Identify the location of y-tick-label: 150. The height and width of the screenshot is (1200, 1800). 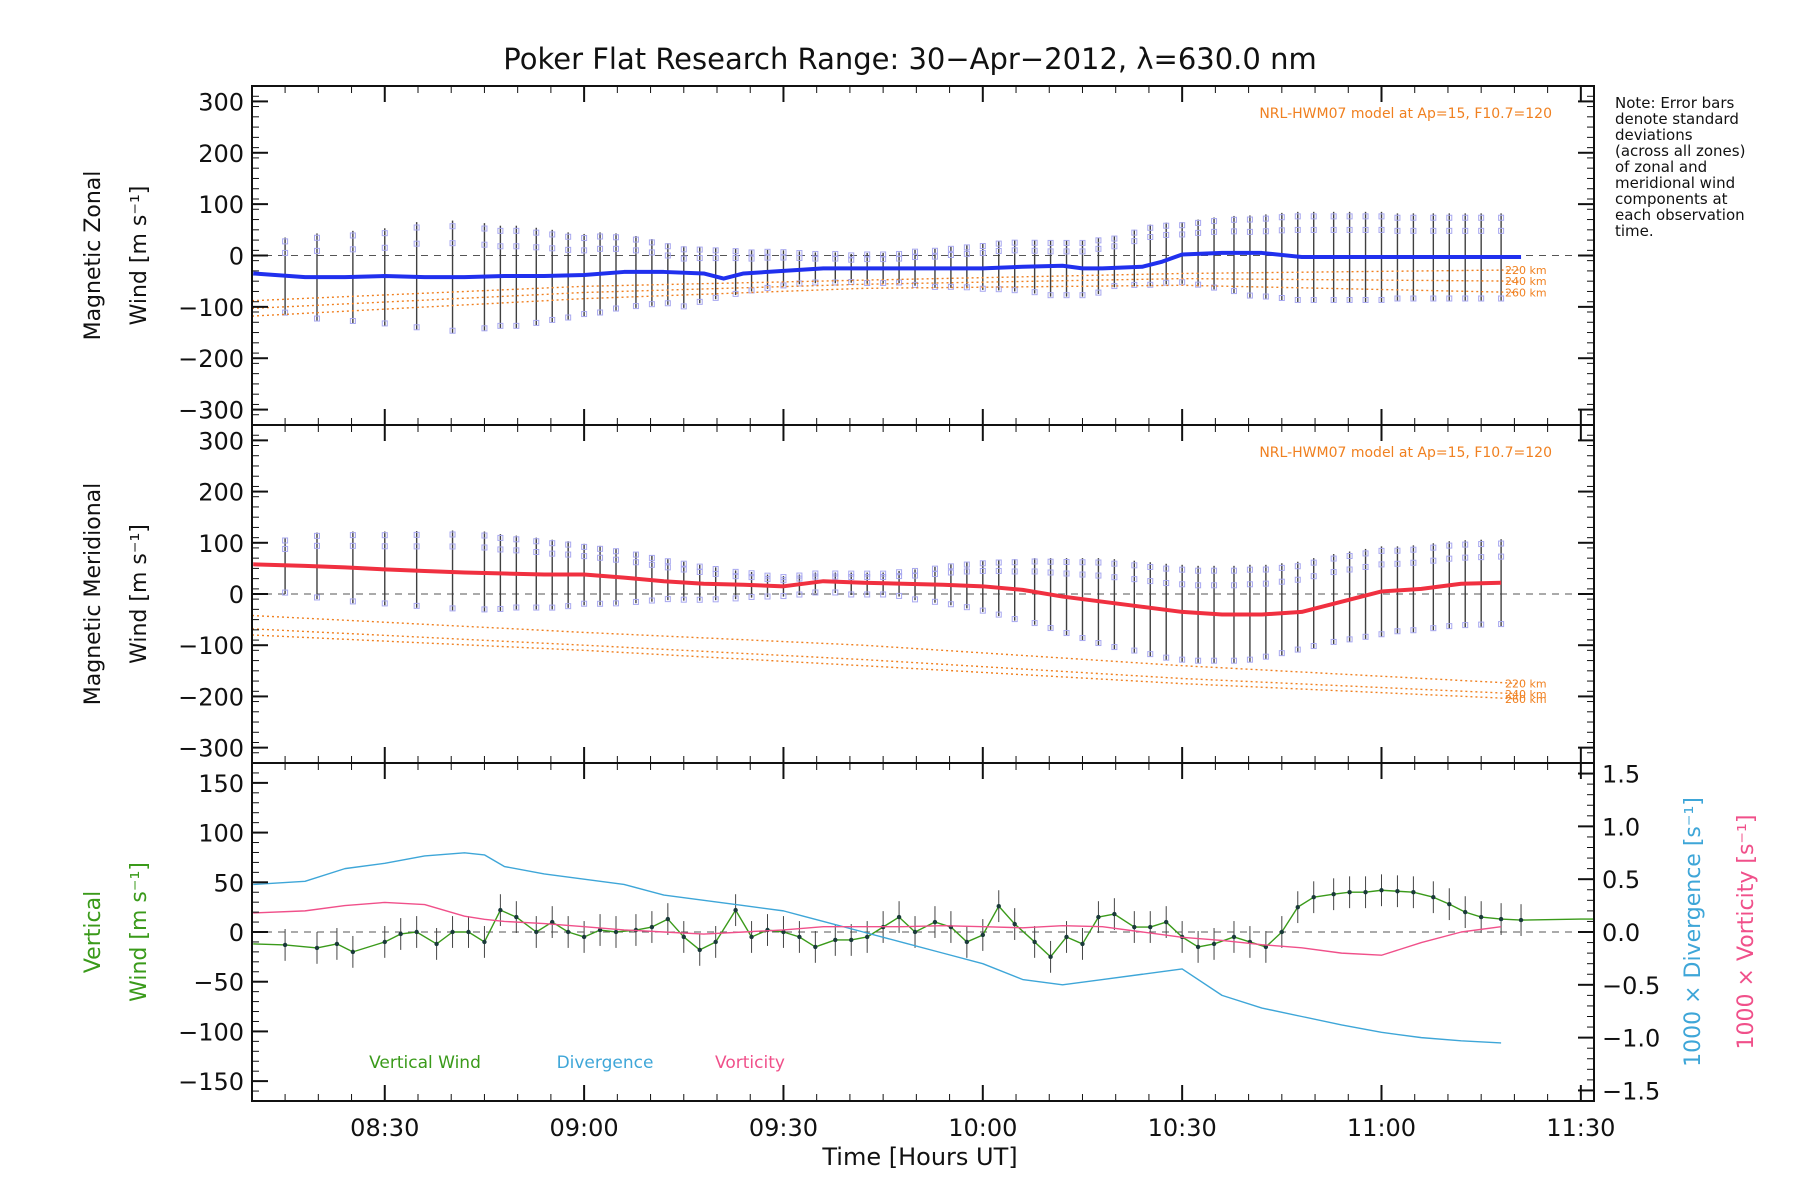
(221, 784).